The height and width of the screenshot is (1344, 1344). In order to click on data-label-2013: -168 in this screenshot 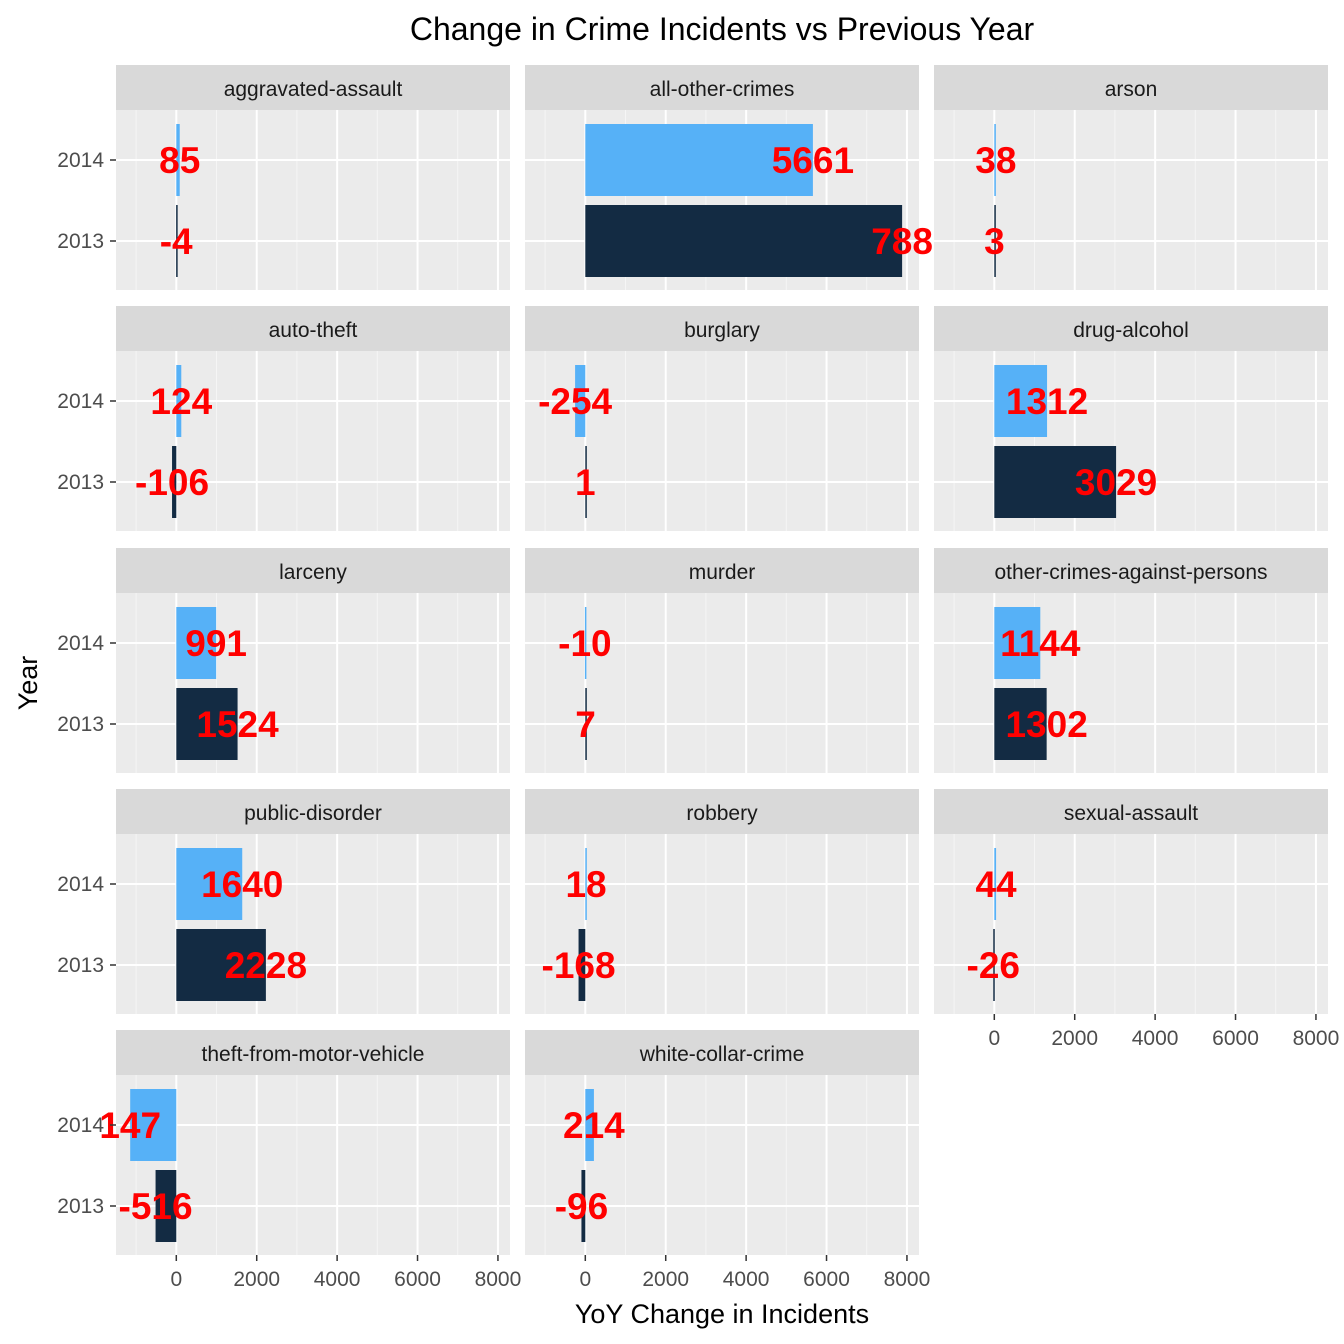, I will do `click(579, 965)`.